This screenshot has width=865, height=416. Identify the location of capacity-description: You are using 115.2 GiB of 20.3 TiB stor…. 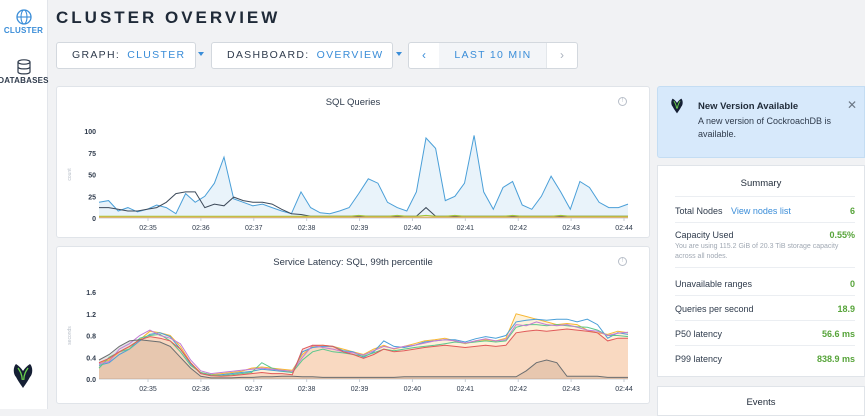
(757, 251).